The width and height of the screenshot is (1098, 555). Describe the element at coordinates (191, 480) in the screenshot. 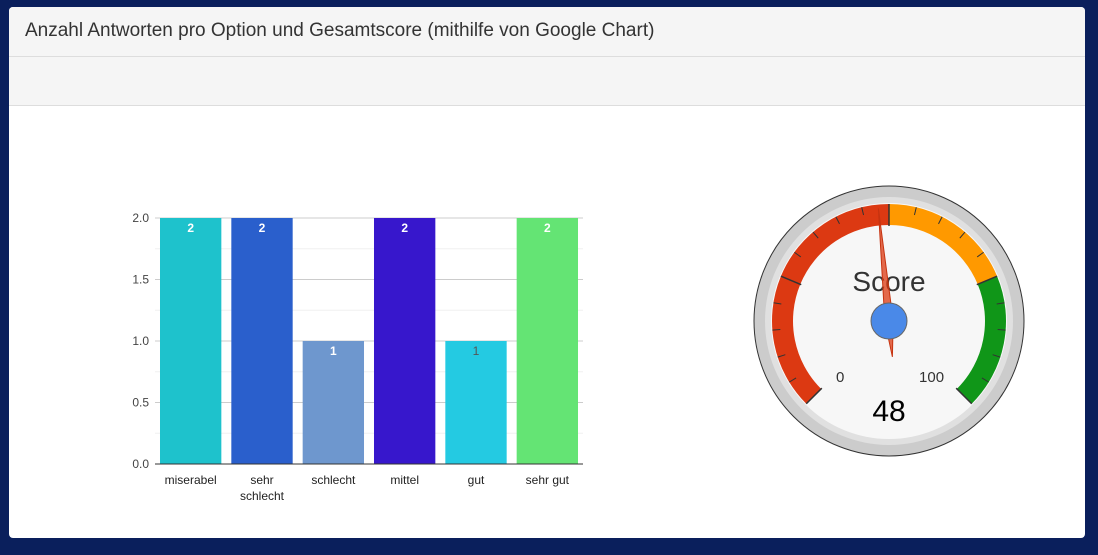

I see `x-tick-label: miserabel` at that location.